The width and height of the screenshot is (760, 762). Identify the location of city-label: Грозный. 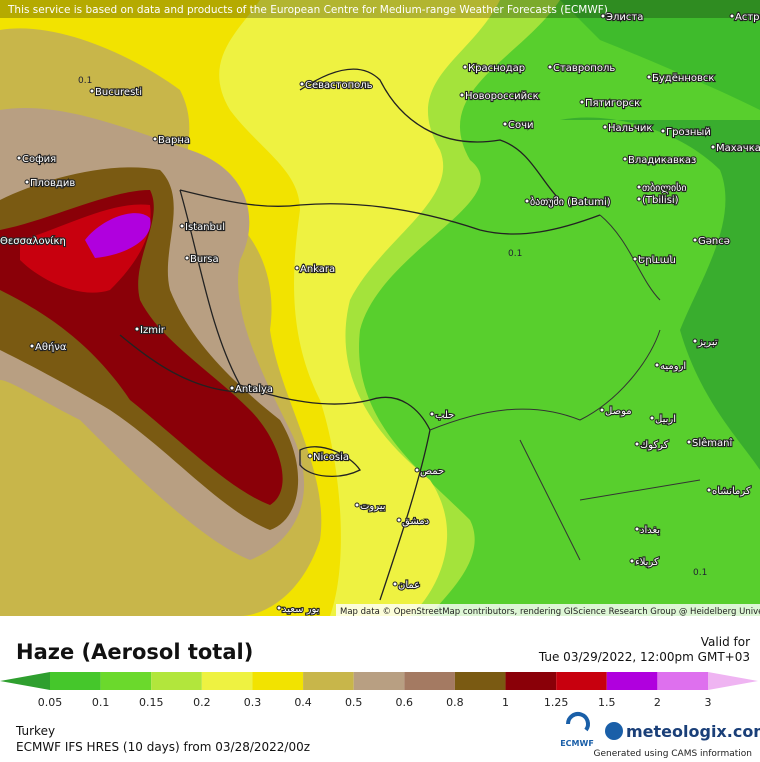
(688, 132).